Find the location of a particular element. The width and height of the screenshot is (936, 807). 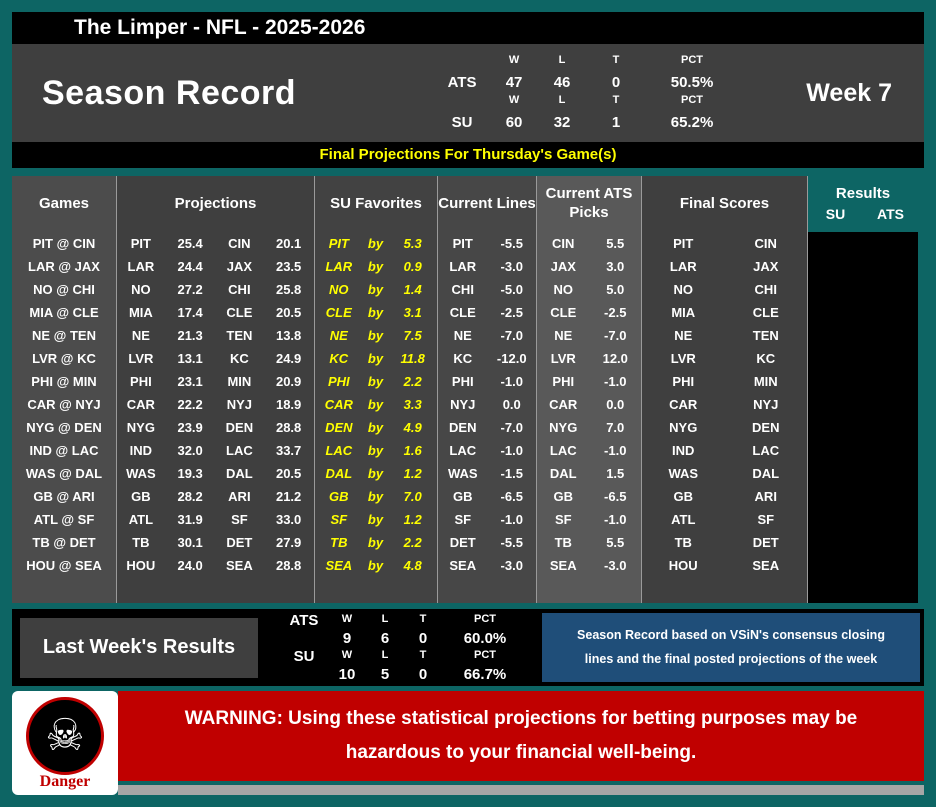

su-losses: 32 is located at coordinates (562, 122).